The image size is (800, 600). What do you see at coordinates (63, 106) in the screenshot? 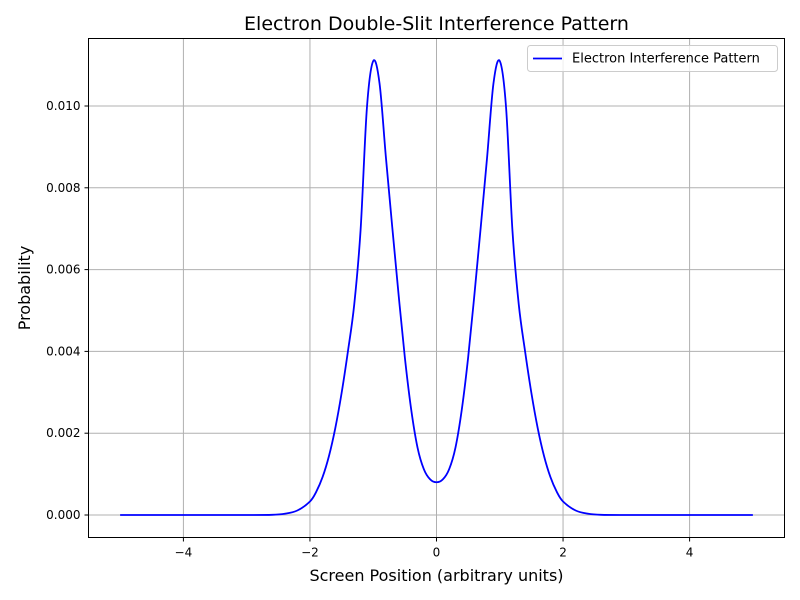
I see `y-tick-label: 0.010` at bounding box center [63, 106].